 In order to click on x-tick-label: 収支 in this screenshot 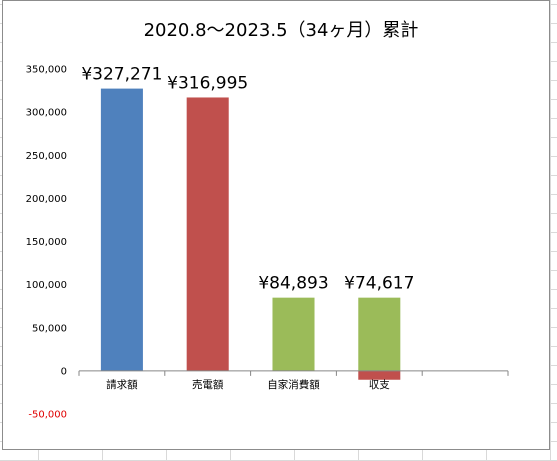, I will do `click(379, 385)`.